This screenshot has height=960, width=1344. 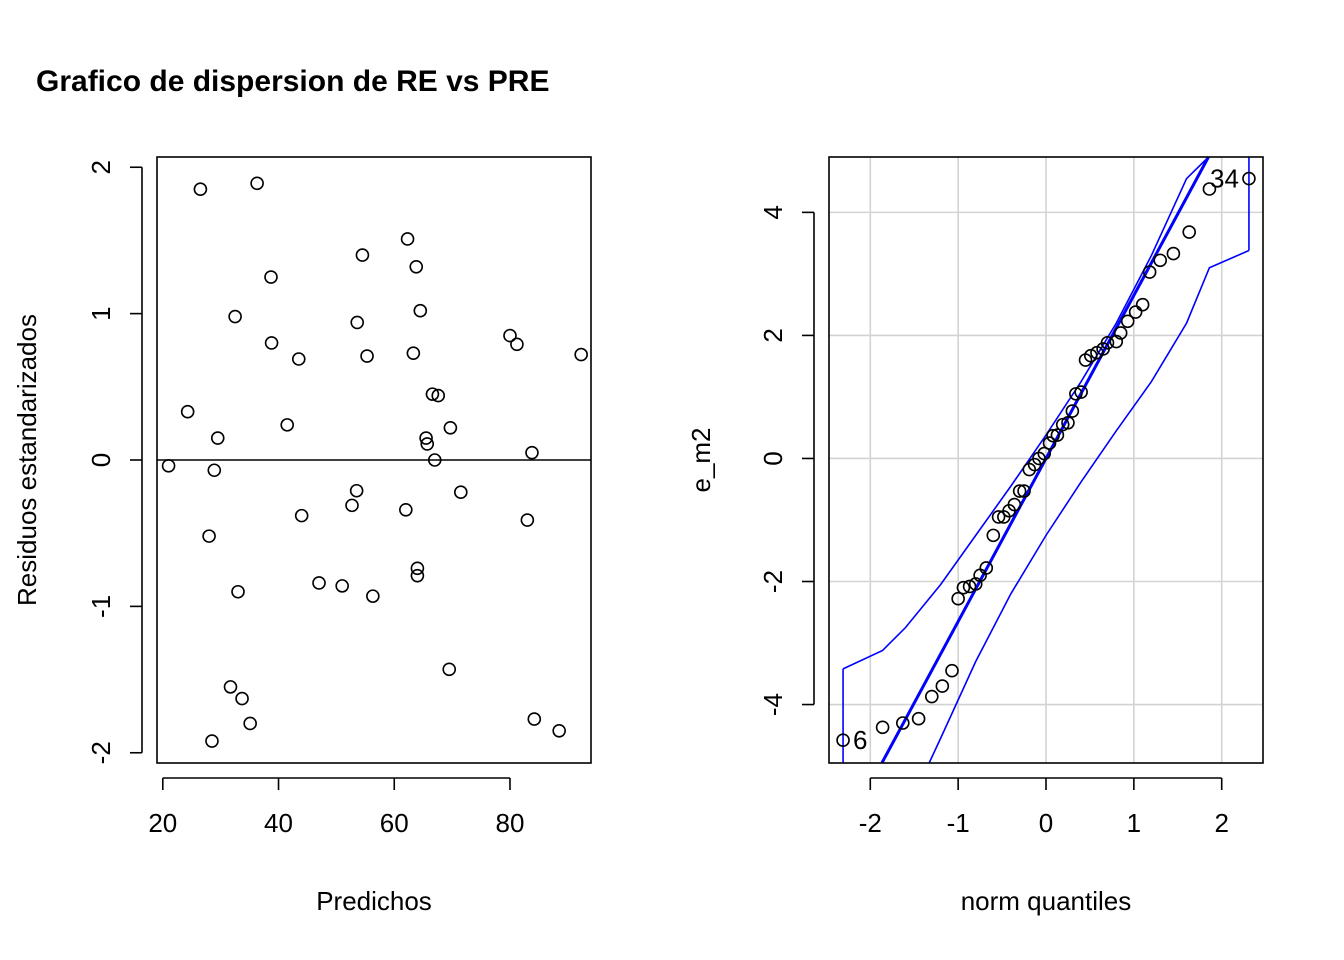 What do you see at coordinates (773, 212) in the screenshot?
I see `y-tick-label: 4` at bounding box center [773, 212].